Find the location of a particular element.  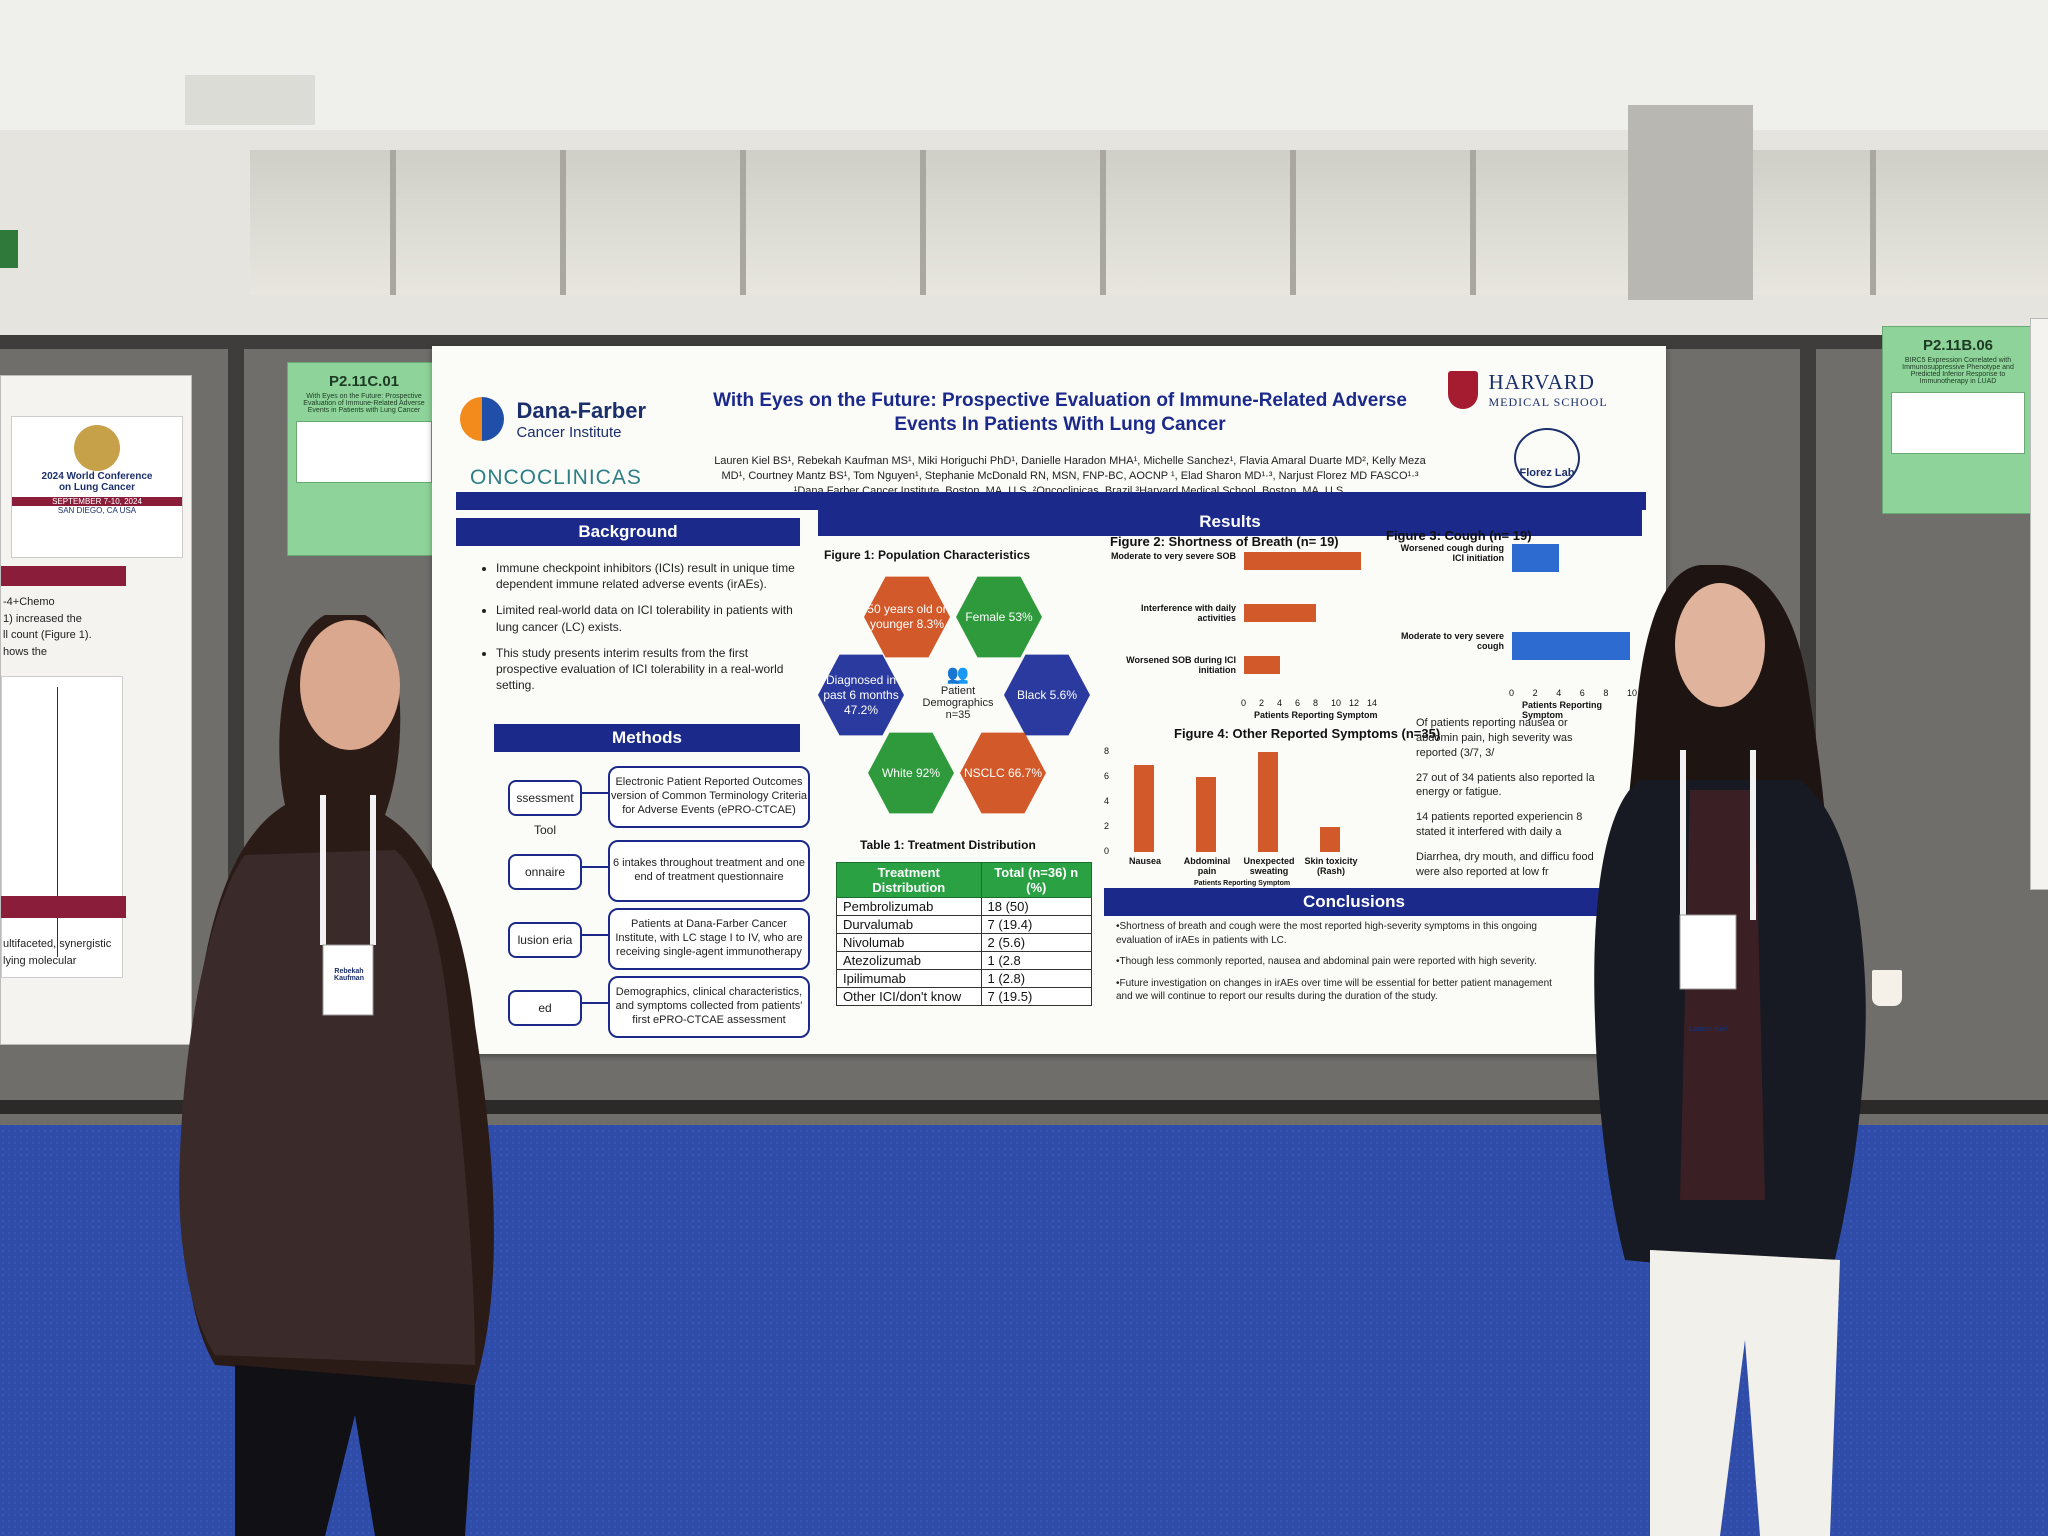

bar-label: Worsened SOB during ICI initiation is located at coordinates (1181, 665).